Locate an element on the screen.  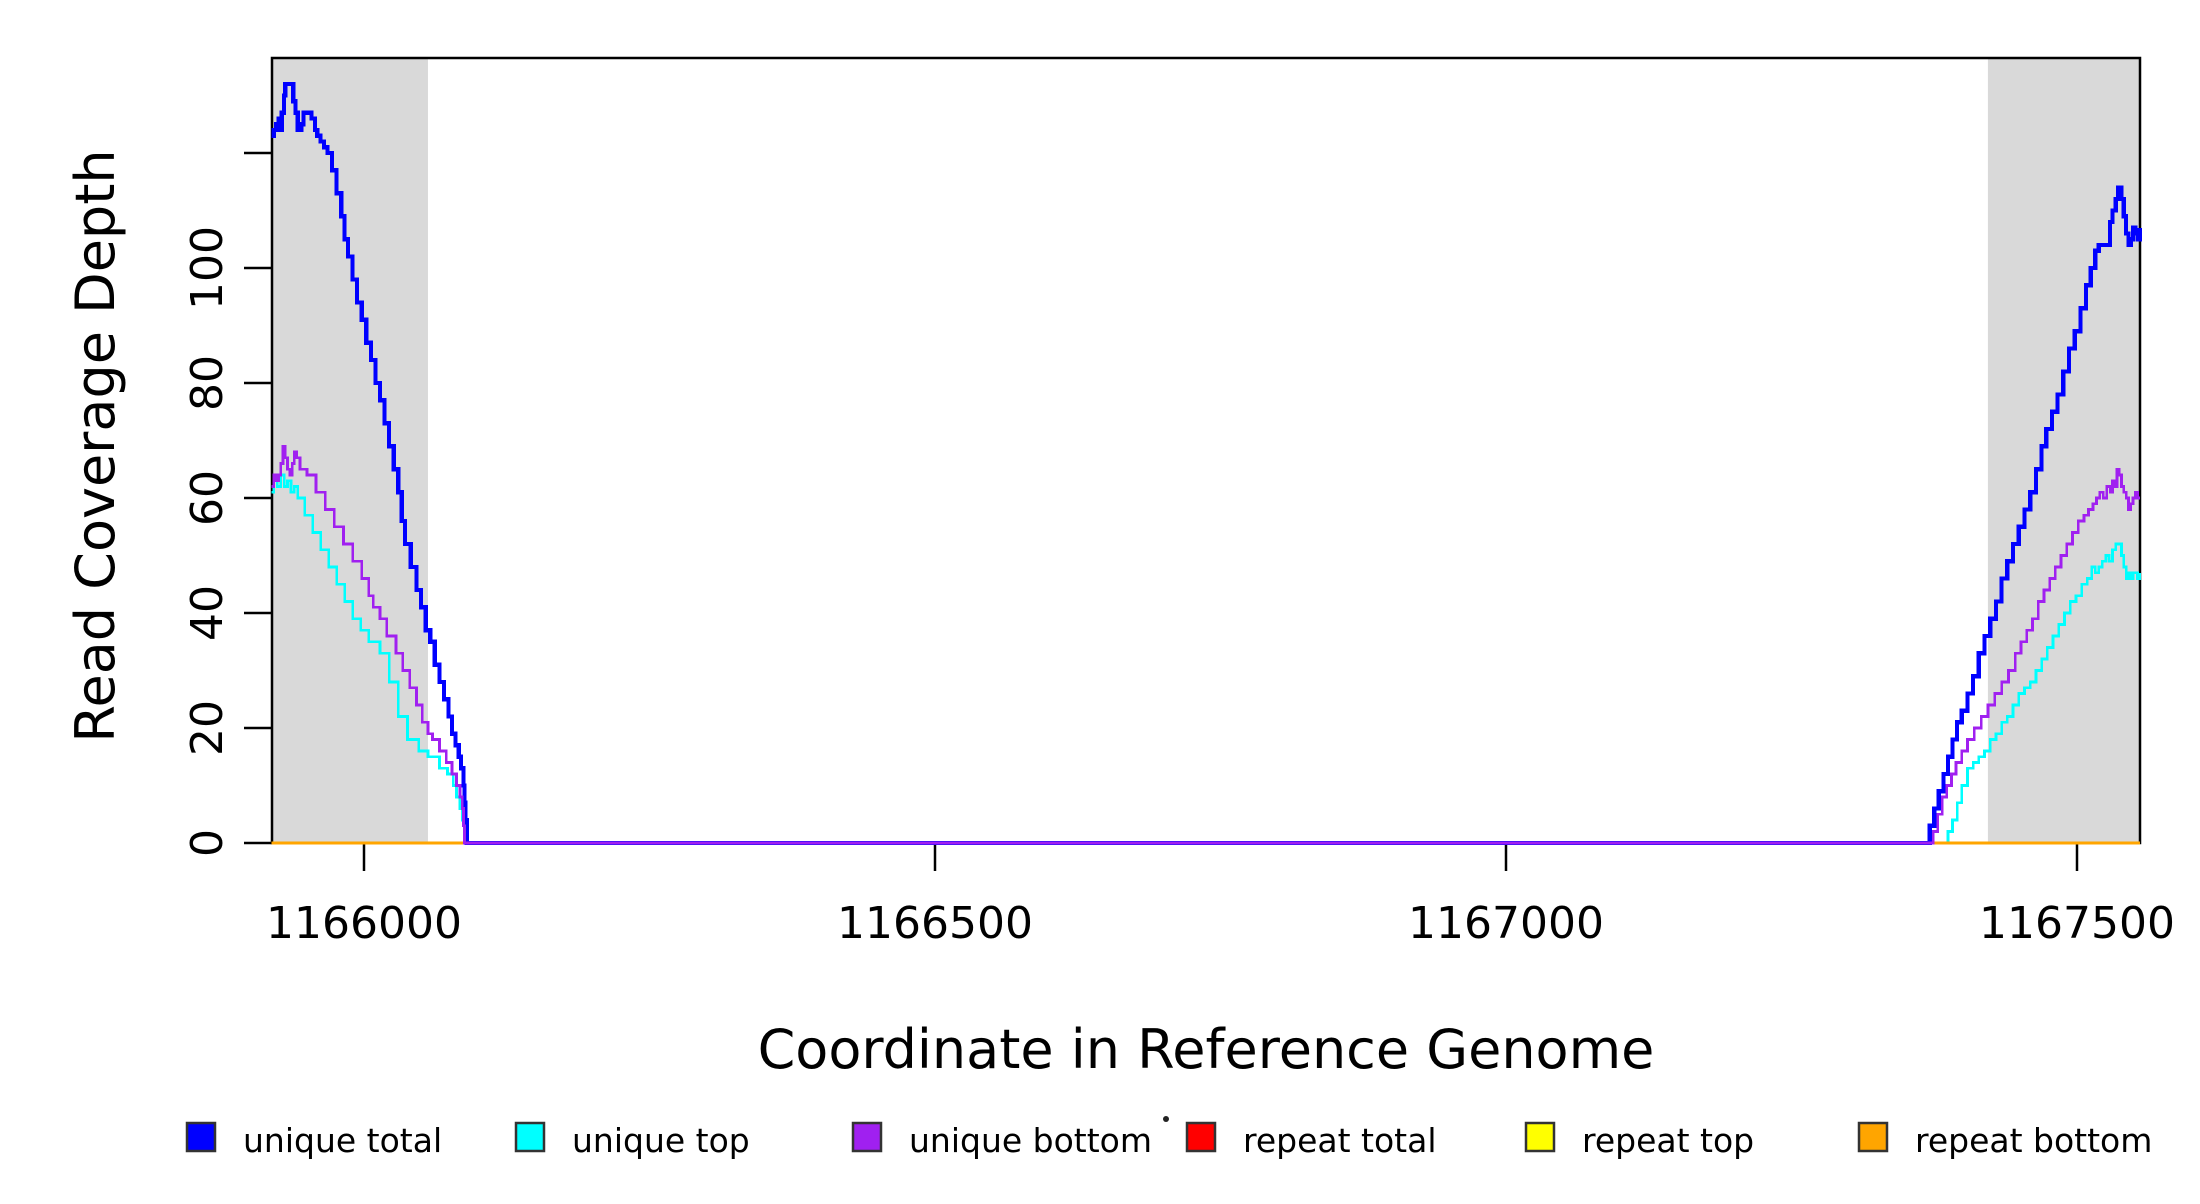
y-tick-label: 0 is located at coordinates (207, 843).